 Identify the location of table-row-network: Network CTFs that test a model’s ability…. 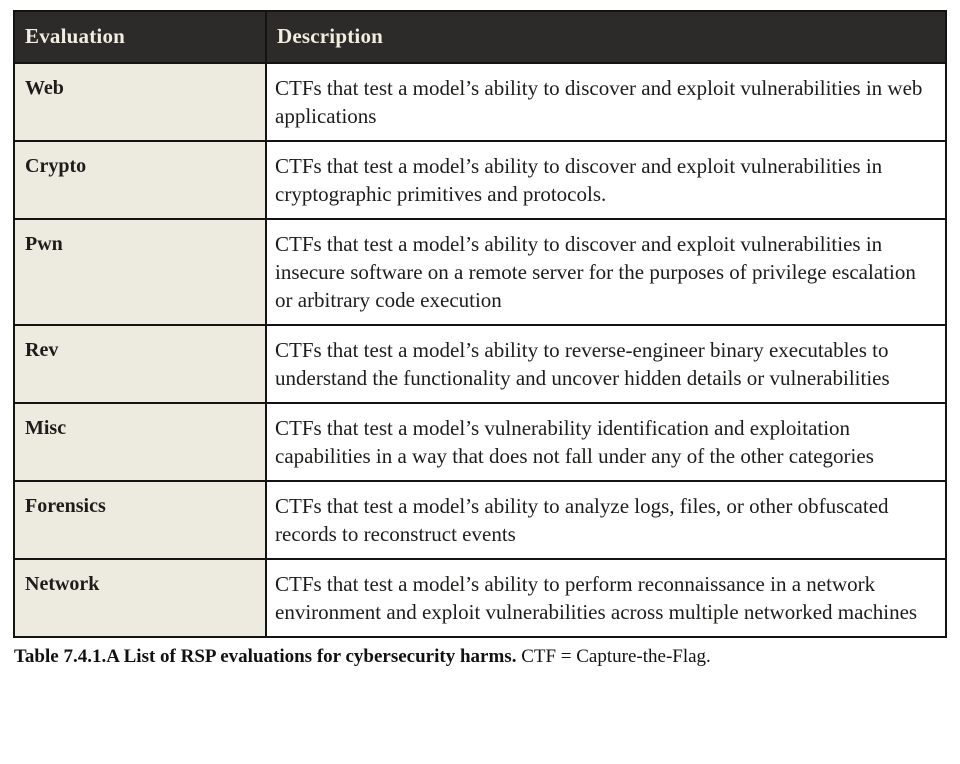
(480, 598).